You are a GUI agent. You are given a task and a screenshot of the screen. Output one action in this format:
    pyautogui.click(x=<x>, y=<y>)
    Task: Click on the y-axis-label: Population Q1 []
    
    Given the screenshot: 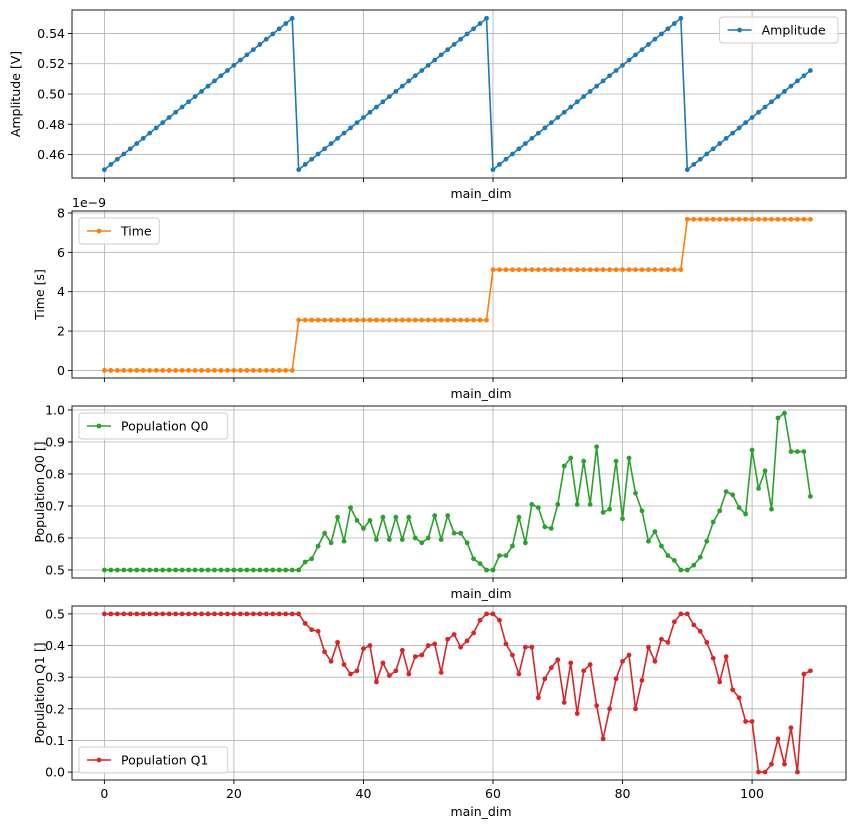 What is the action you would take?
    pyautogui.click(x=39, y=692)
    